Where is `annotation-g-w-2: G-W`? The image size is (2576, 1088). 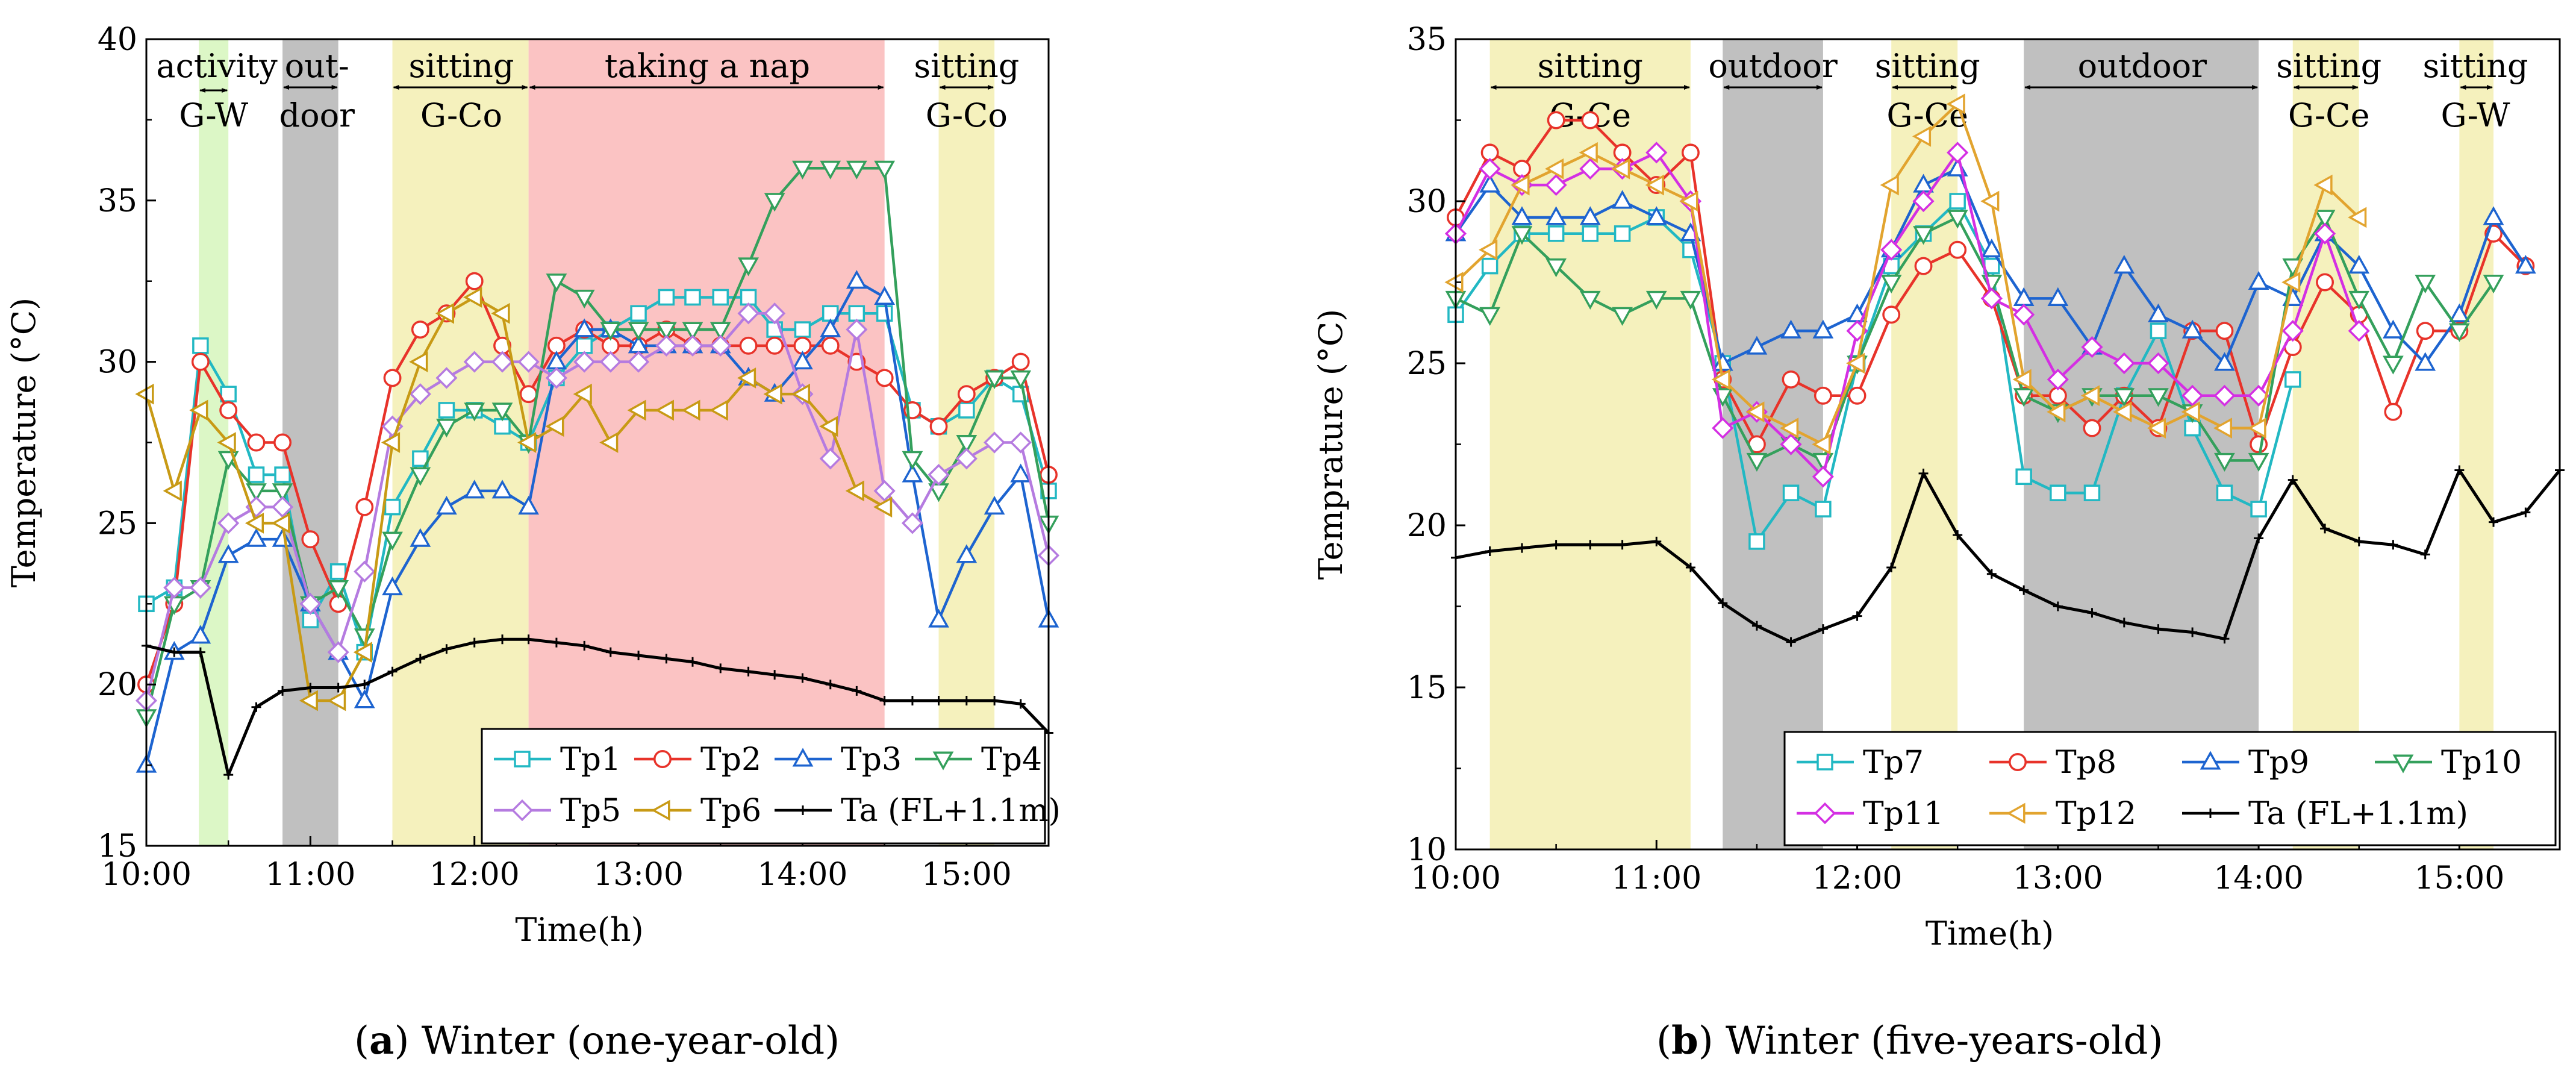
annotation-g-w-2: G-W is located at coordinates (213, 115).